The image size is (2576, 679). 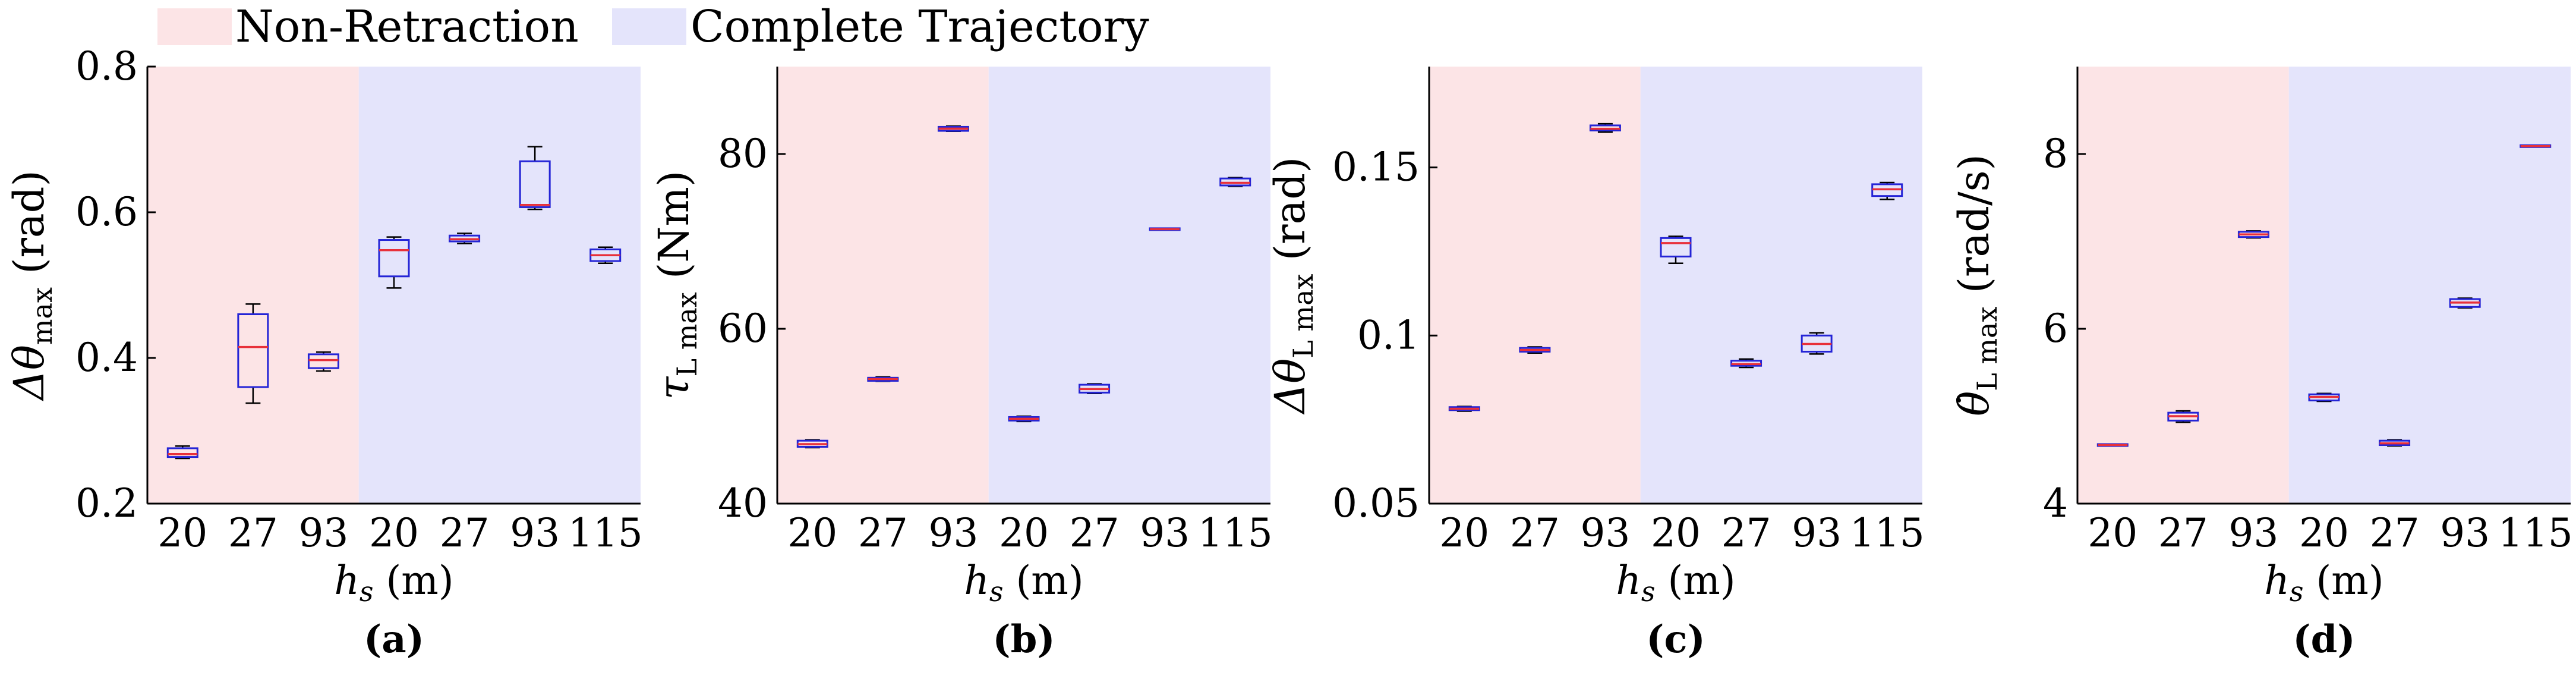 What do you see at coordinates (407, 26) in the screenshot?
I see `legend-label-non-retraction: Non-Retraction` at bounding box center [407, 26].